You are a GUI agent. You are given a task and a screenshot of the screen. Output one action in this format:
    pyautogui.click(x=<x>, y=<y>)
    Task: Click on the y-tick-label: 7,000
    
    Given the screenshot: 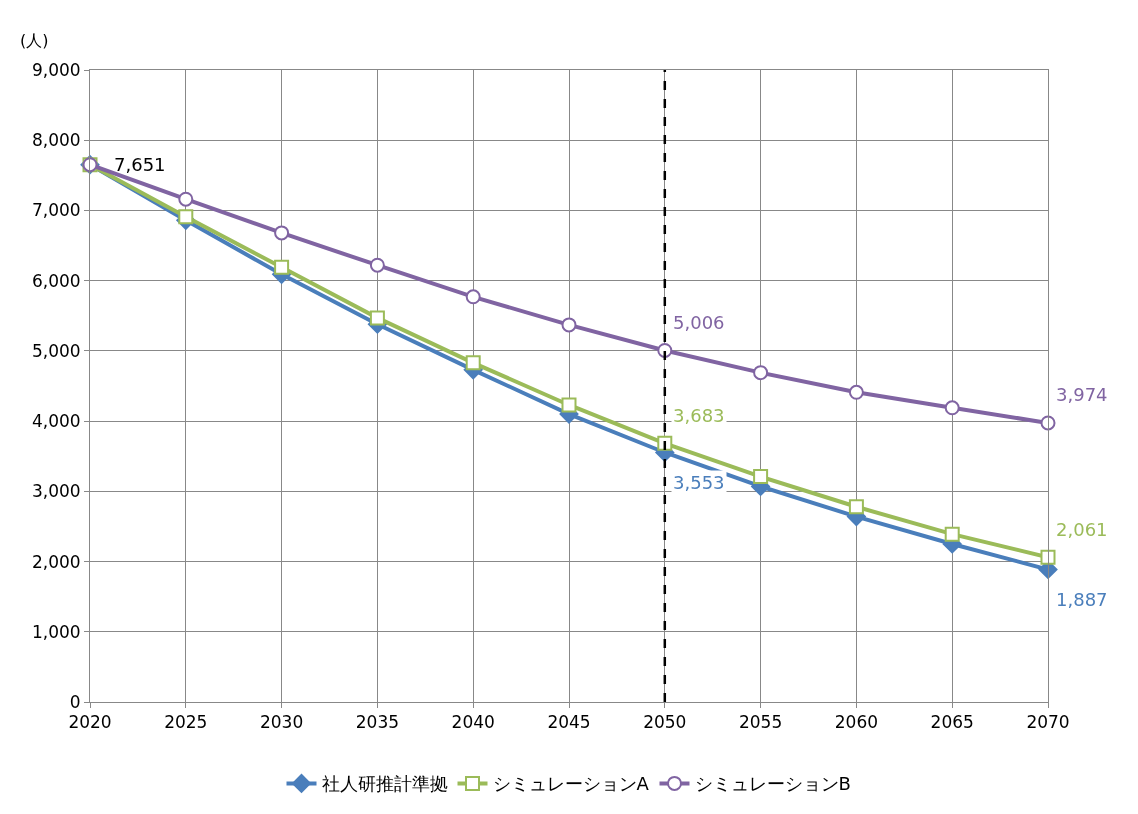 What is the action you would take?
    pyautogui.click(x=56, y=210)
    